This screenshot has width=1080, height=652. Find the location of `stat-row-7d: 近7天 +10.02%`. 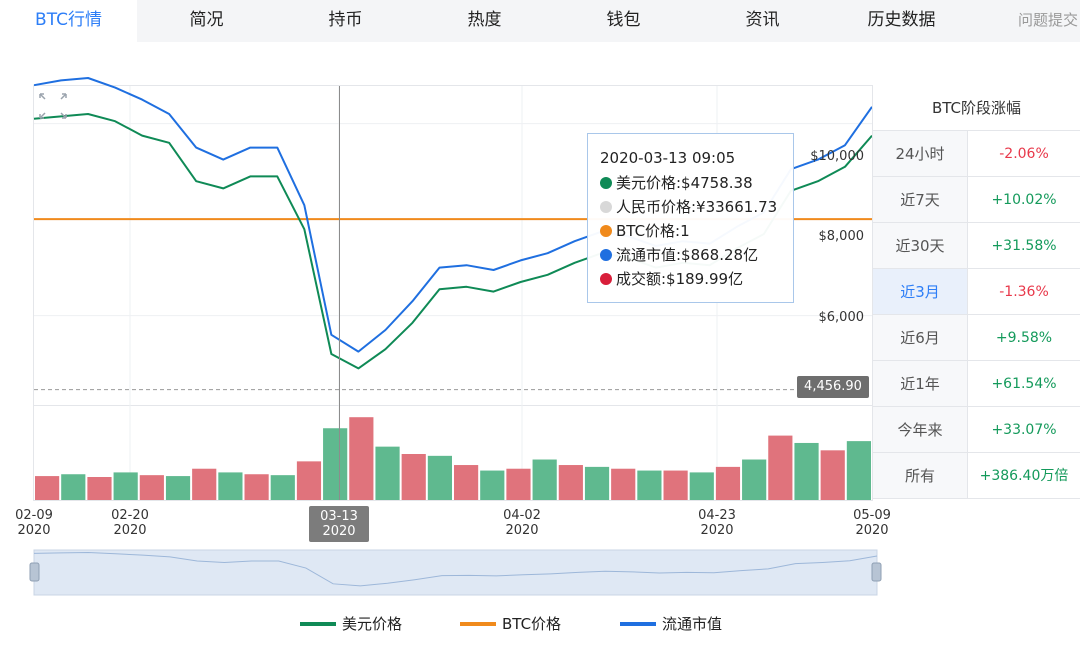

stat-row-7d: 近7天 +10.02% is located at coordinates (976, 200).